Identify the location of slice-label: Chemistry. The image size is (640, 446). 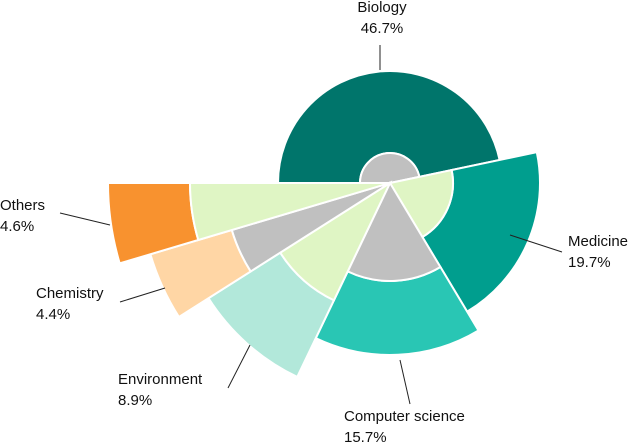
(70, 293).